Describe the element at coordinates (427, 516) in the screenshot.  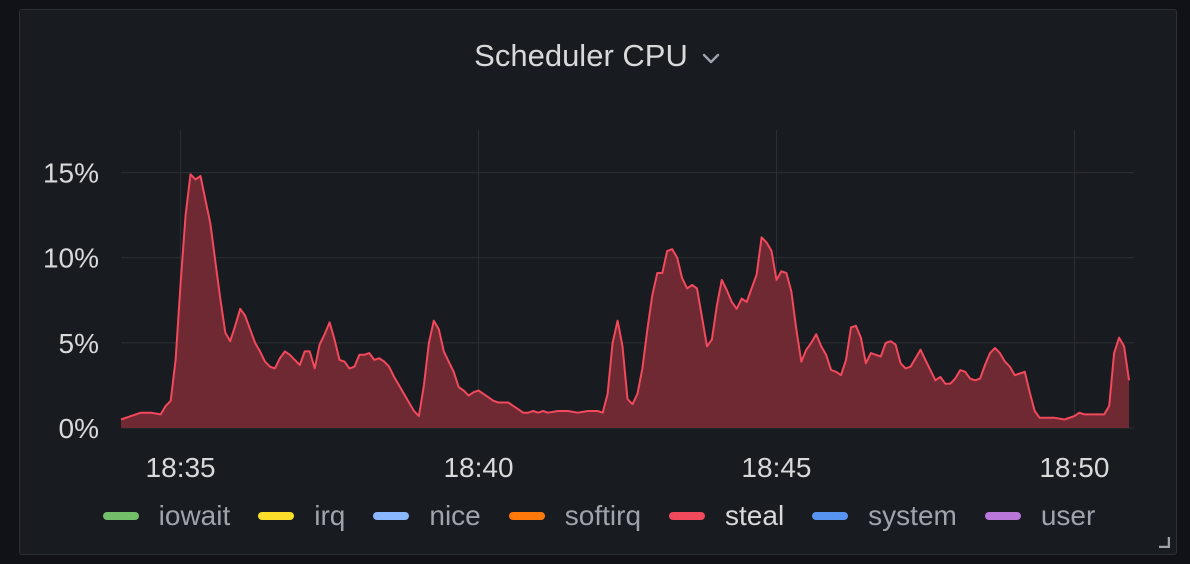
I see `legend-item-nice: nice` at that location.